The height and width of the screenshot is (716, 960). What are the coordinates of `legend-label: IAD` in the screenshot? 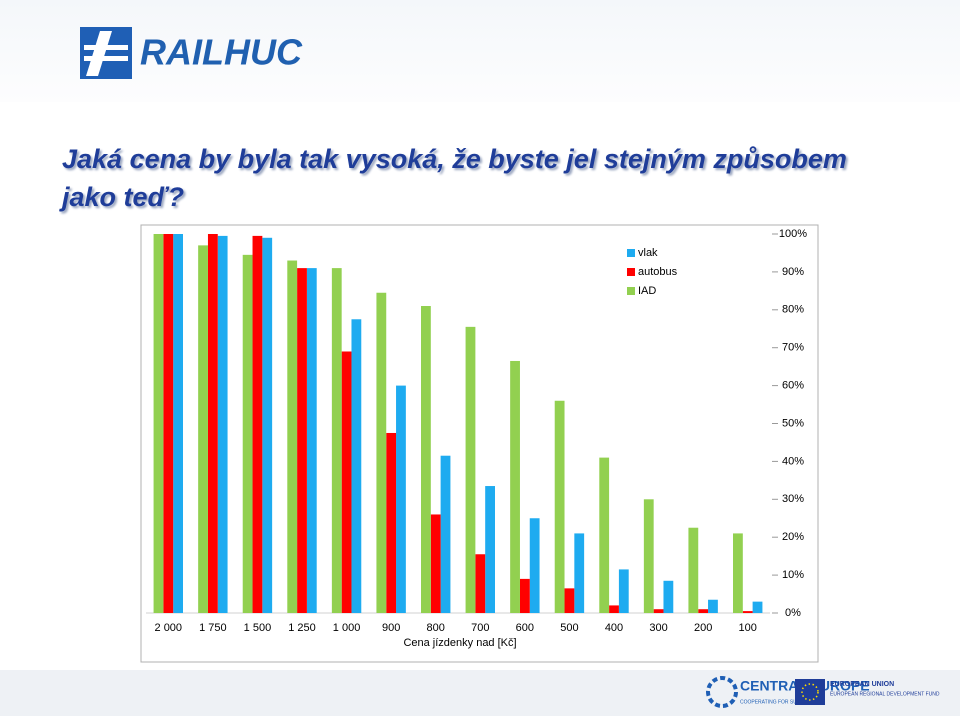 It's located at (647, 291).